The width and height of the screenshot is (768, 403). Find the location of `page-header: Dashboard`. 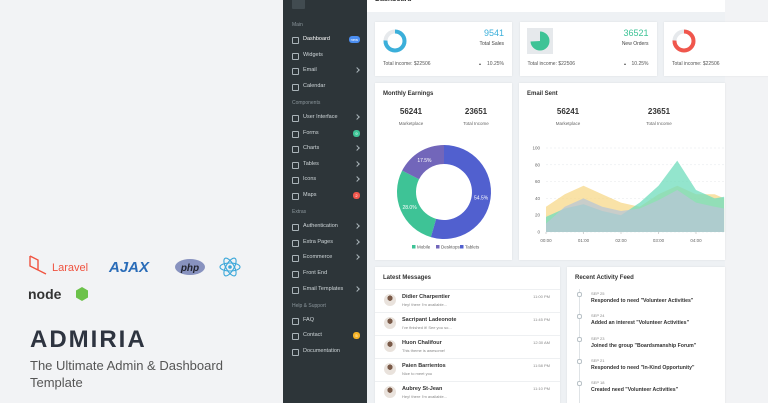

page-header: Dashboard is located at coordinates (546, 6).